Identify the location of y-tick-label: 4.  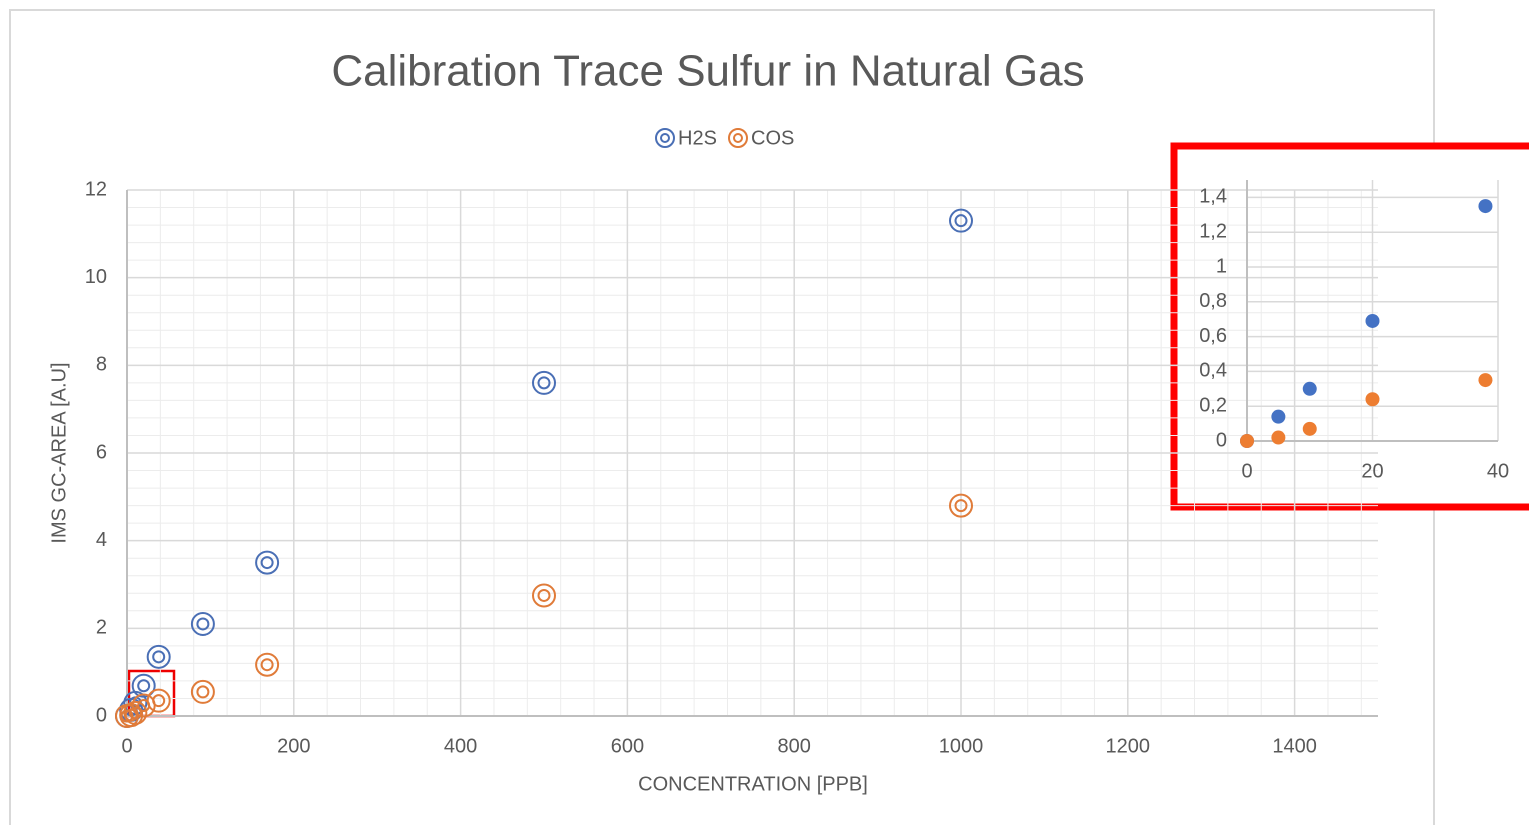
(101, 540).